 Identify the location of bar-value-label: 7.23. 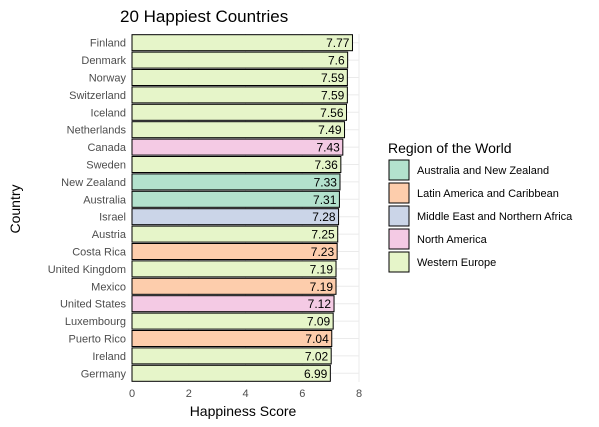
(323, 252).